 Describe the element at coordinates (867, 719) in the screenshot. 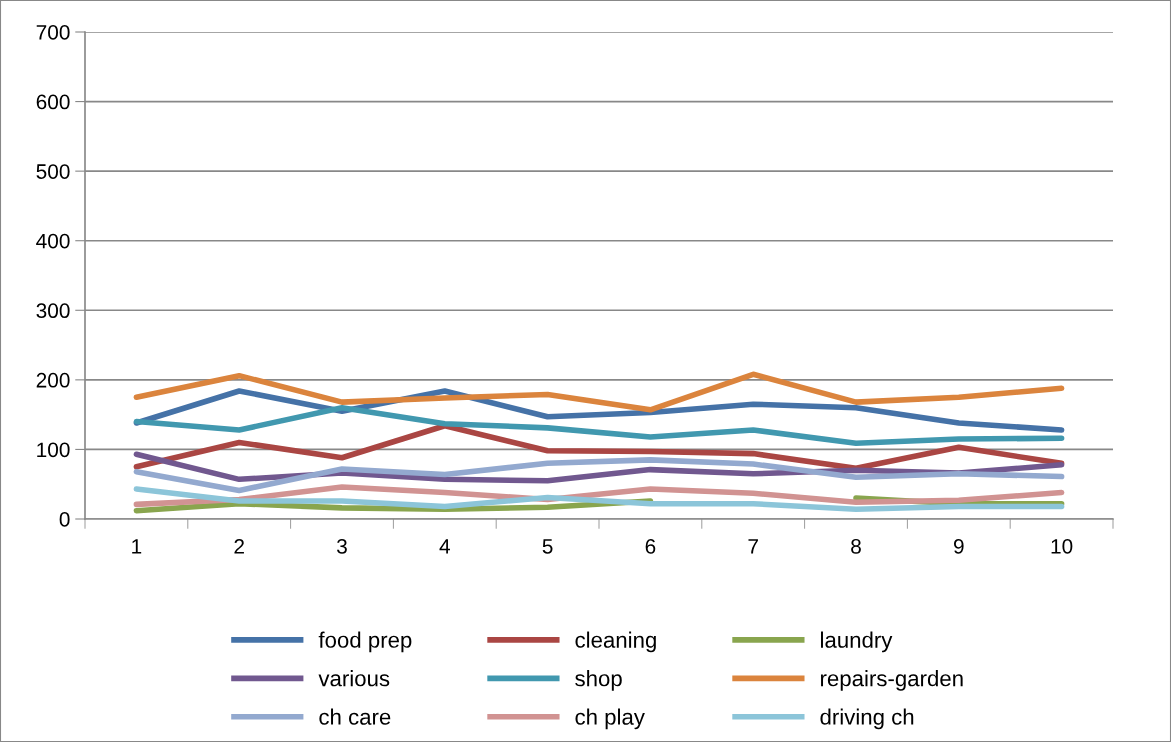

I see `legend-label: driving ch` at that location.